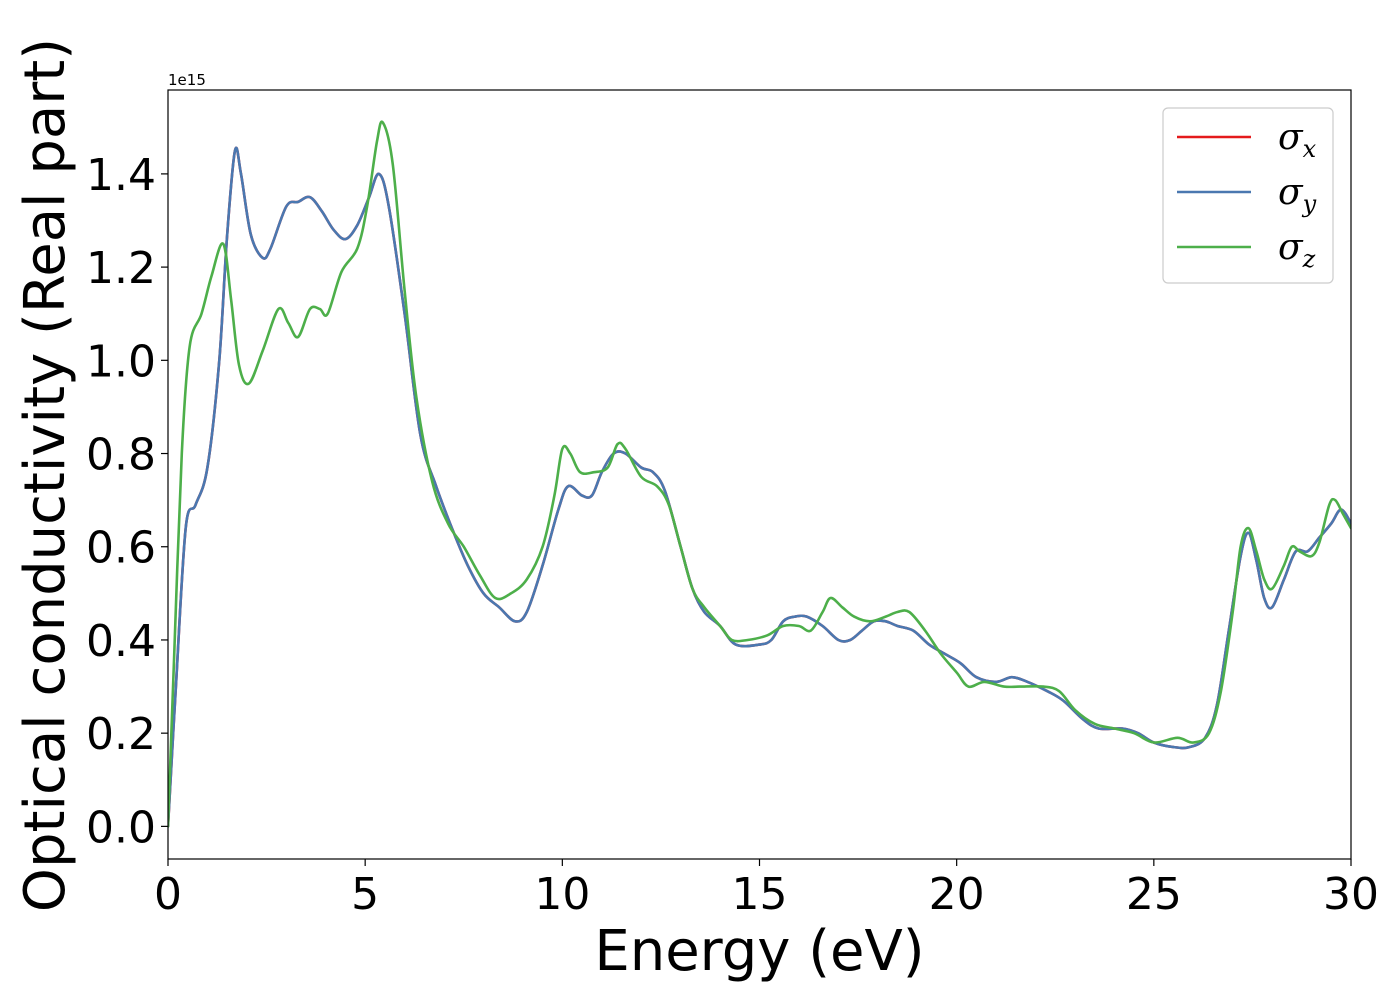 This screenshot has height=1000, width=1400. Describe the element at coordinates (121, 734) in the screenshot. I see `y-tick-label: 0.2` at that location.